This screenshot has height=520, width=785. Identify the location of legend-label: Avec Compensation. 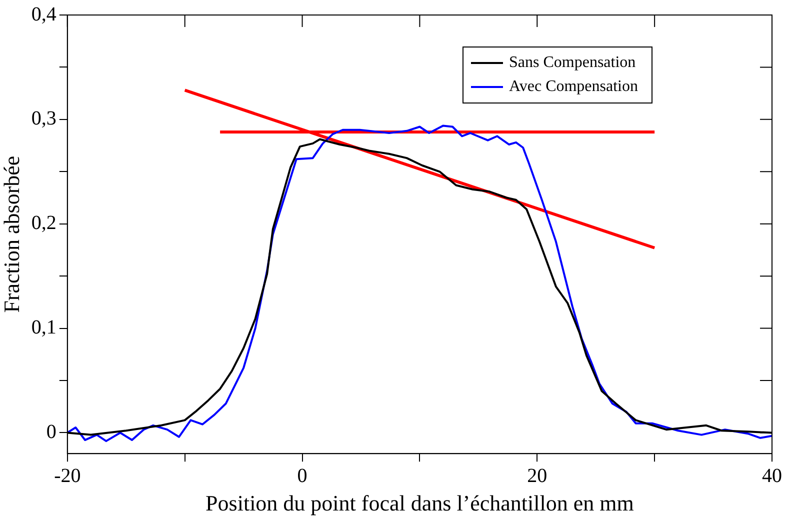
(573, 87).